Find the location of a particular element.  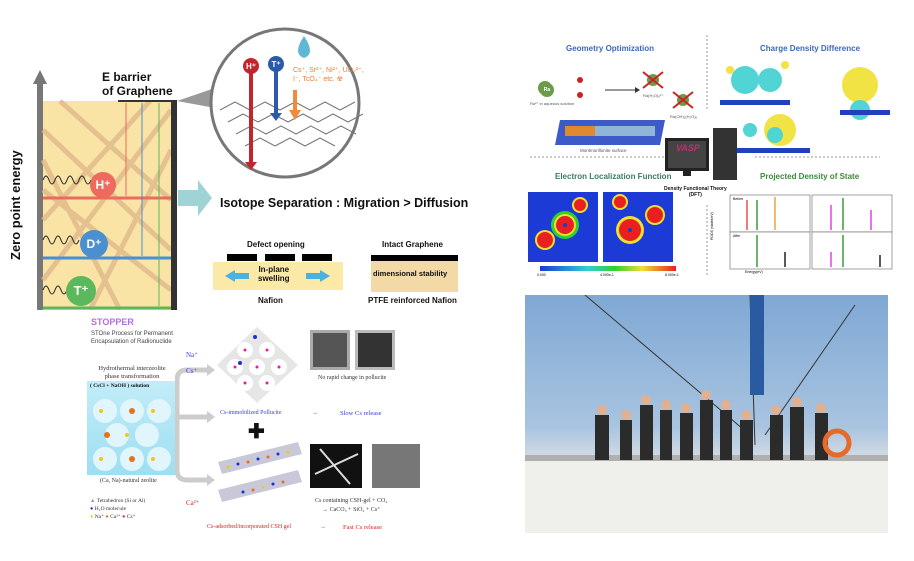

needle-crystals-graphic is located at coordinates (336, 466).